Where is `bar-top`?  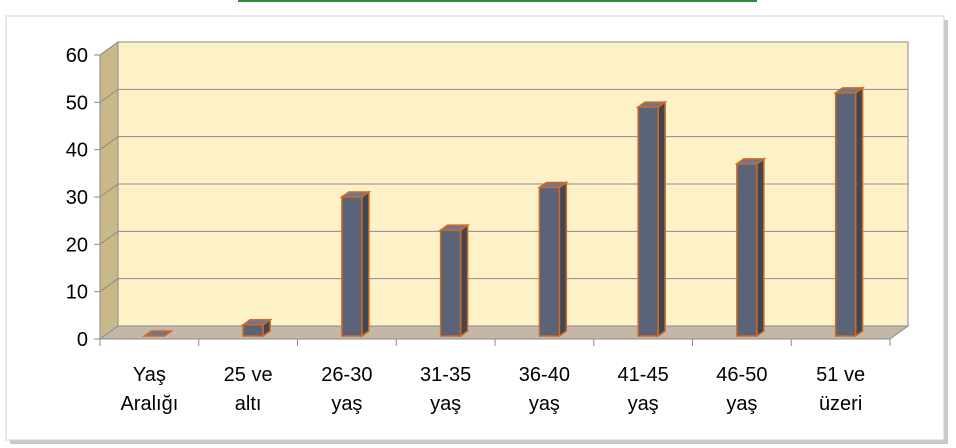
bar-top is located at coordinates (158, 333).